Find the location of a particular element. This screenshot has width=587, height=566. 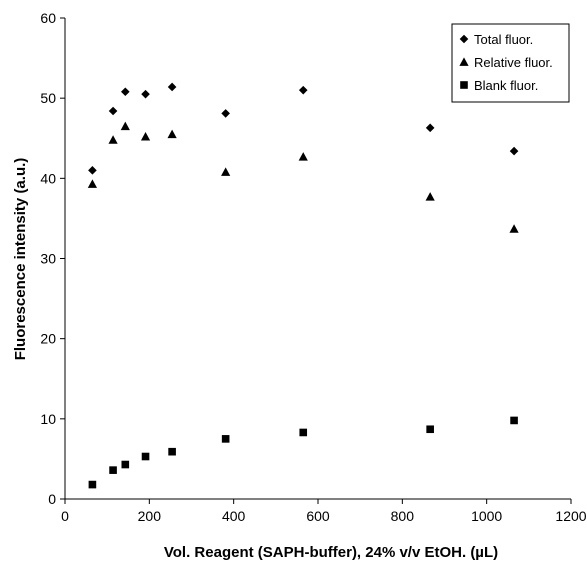

y-tick-label: 50 is located at coordinates (48, 98).